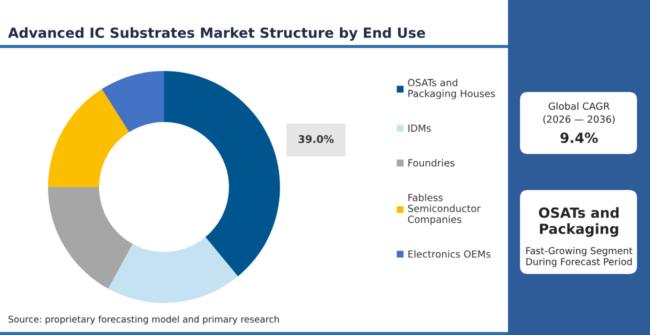 This screenshot has height=335, width=650. Describe the element at coordinates (579, 257) in the screenshot. I see `text: Fast-Growing Segment During Forecast Period` at that location.